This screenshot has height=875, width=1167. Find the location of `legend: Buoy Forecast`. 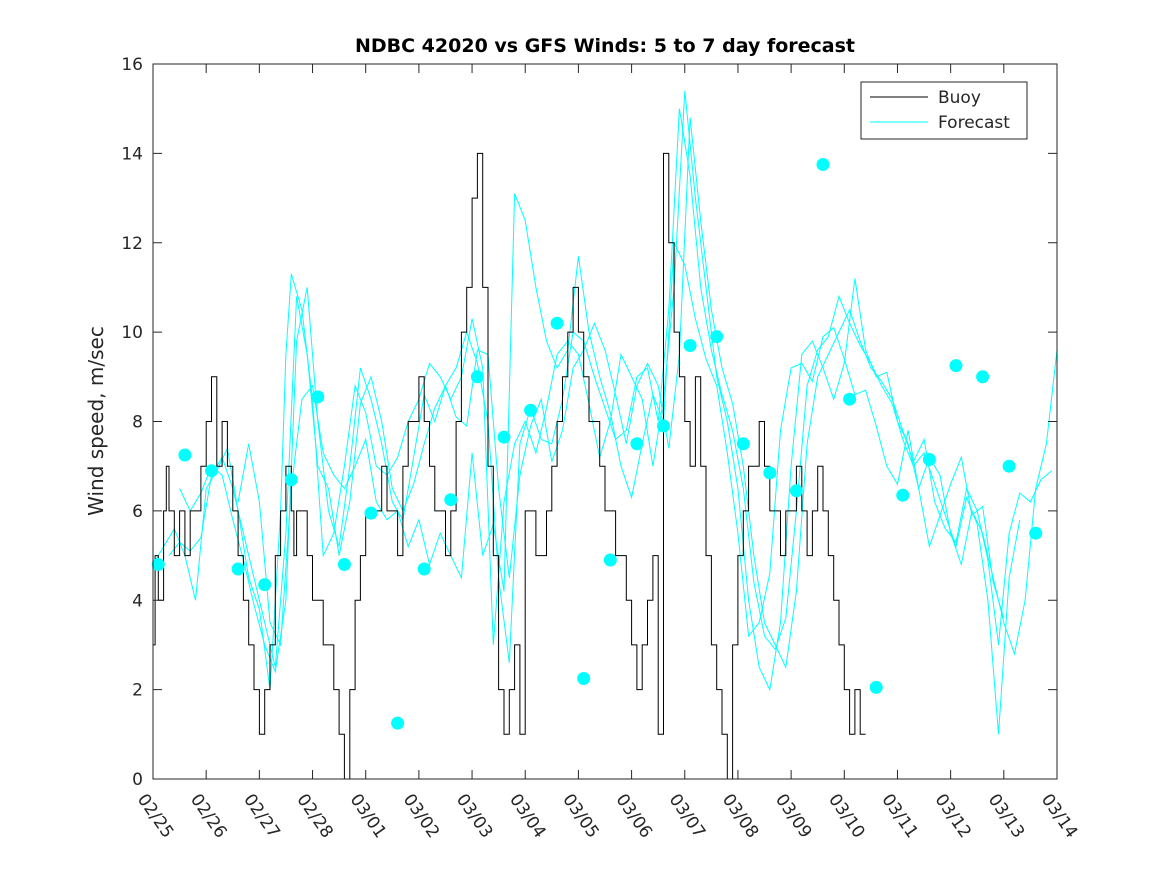

legend: Buoy Forecast is located at coordinates (944, 110).